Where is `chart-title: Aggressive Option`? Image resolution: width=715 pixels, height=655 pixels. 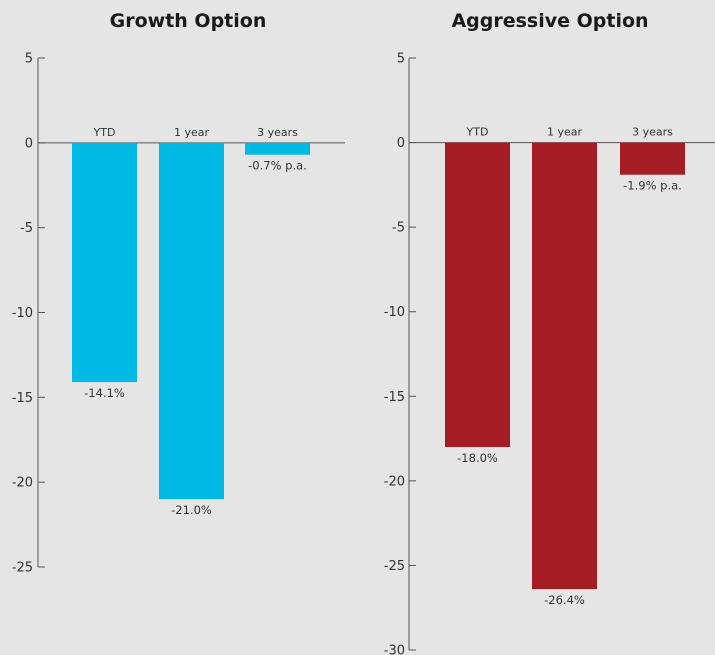 chart-title: Aggressive Option is located at coordinates (549, 21).